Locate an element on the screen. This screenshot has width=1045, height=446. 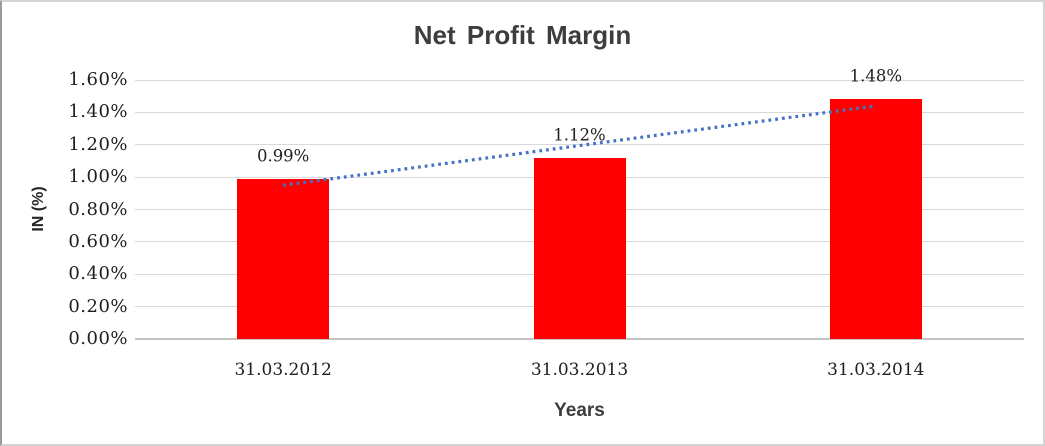
y-tick-label: 1.20% is located at coordinates (98, 144).